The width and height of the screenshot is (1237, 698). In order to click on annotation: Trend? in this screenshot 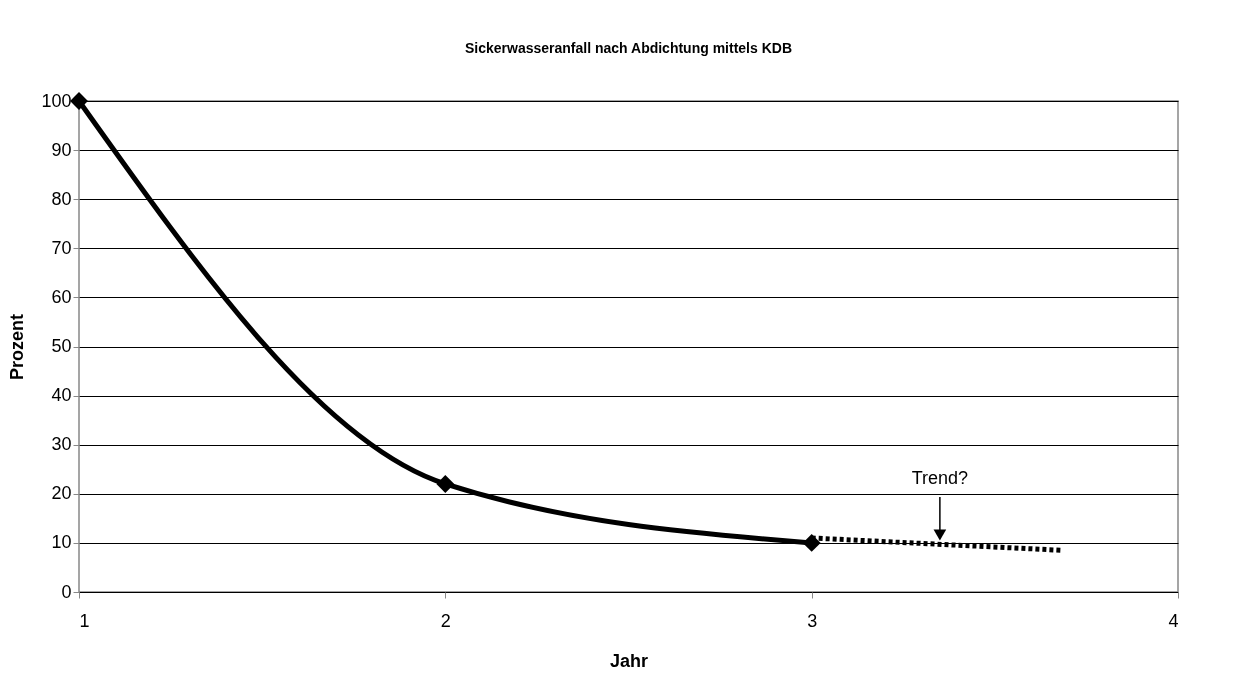, I will do `click(940, 477)`.